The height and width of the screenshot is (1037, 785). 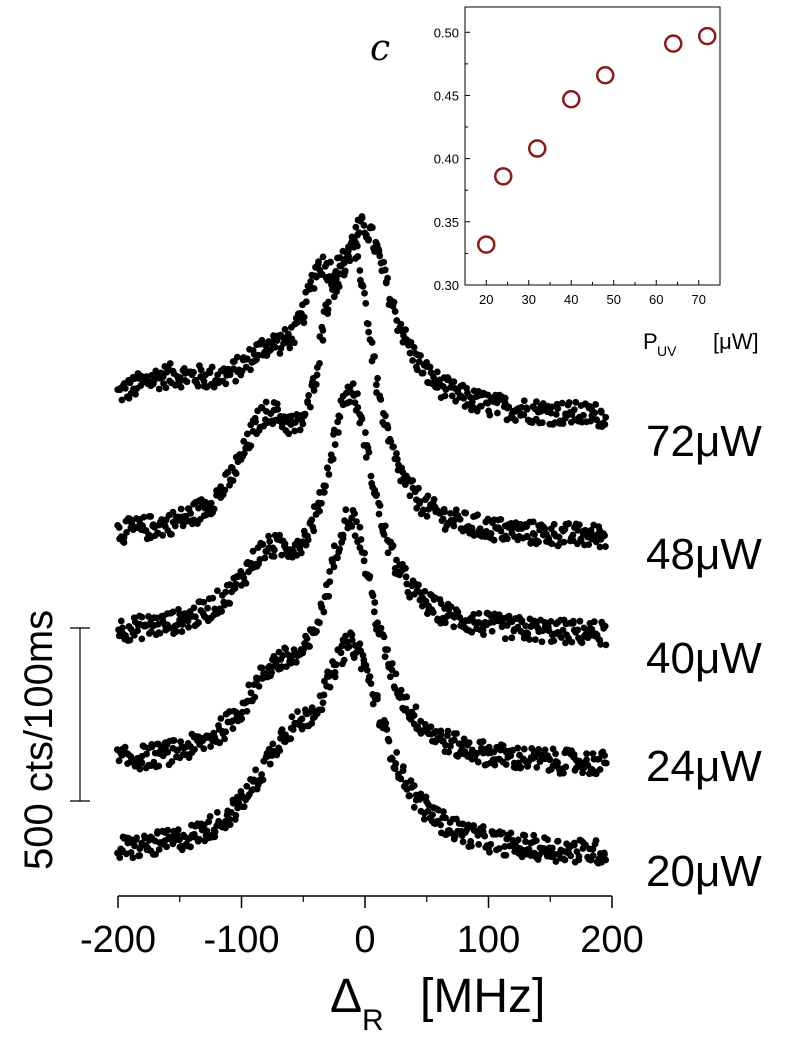 I want to click on main-xlabel-subscript: R, so click(x=373, y=1020).